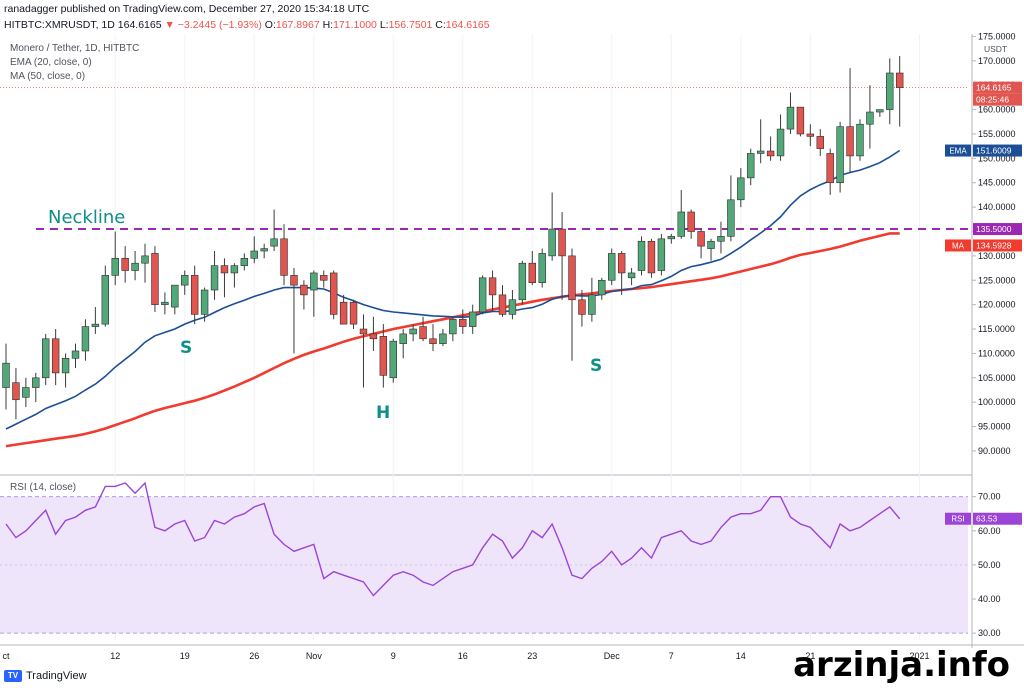 This screenshot has height=688, width=1024. I want to click on rsi-legend: RSI (14, close), so click(43, 487).